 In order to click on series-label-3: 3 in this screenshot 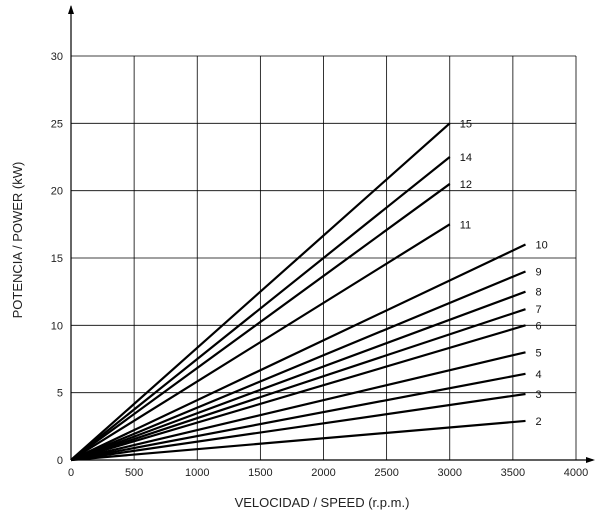, I will do `click(539, 395)`.